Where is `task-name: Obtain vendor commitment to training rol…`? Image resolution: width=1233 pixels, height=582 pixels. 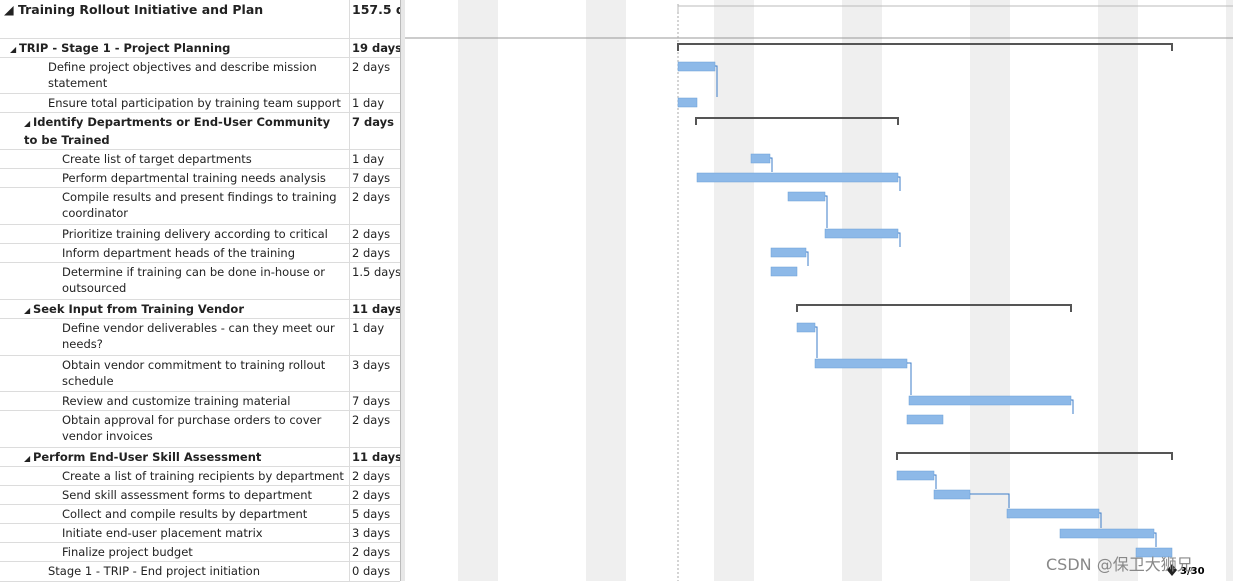 task-name: Obtain vendor commitment to training rol… is located at coordinates (194, 373).